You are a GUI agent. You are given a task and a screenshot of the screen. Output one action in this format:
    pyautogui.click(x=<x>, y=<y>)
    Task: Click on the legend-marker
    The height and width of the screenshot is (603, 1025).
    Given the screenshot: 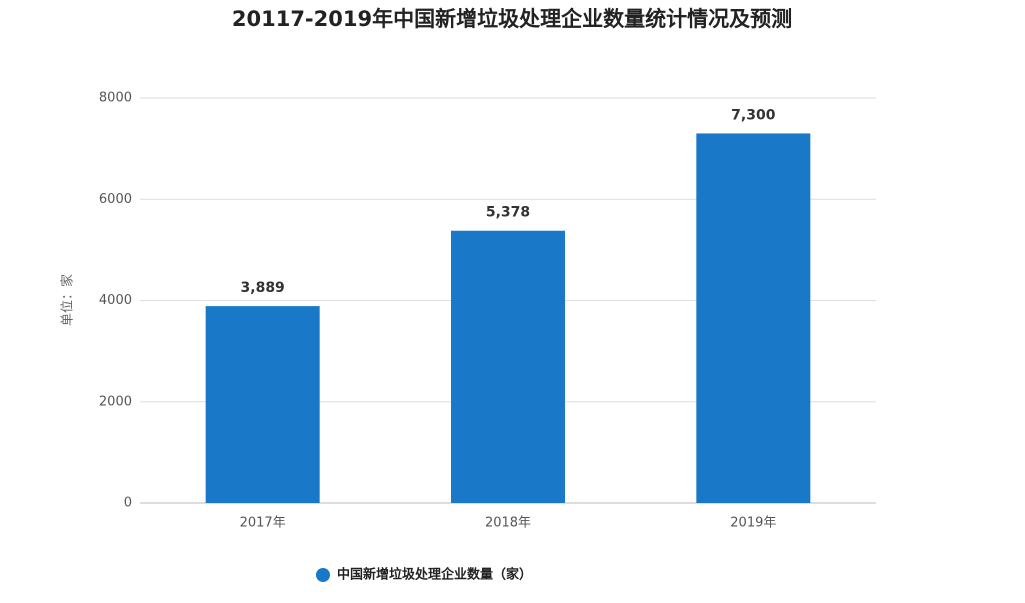 What is the action you would take?
    pyautogui.click(x=323, y=575)
    